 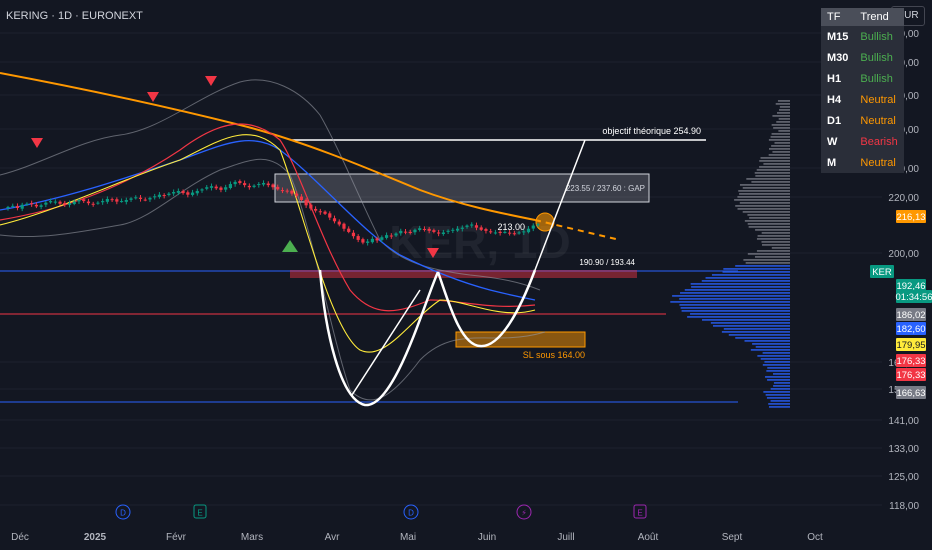 What do you see at coordinates (607, 262) in the screenshot?
I see `resistance-label: 190.90 / 193.44` at bounding box center [607, 262].